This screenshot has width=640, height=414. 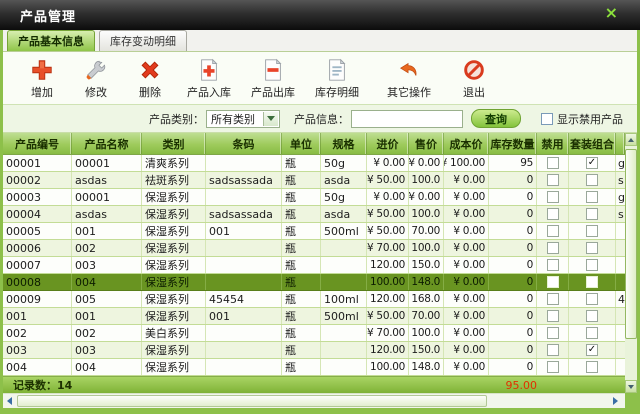 I want to click on product-inbound-button: 产品入库, so click(x=209, y=78).